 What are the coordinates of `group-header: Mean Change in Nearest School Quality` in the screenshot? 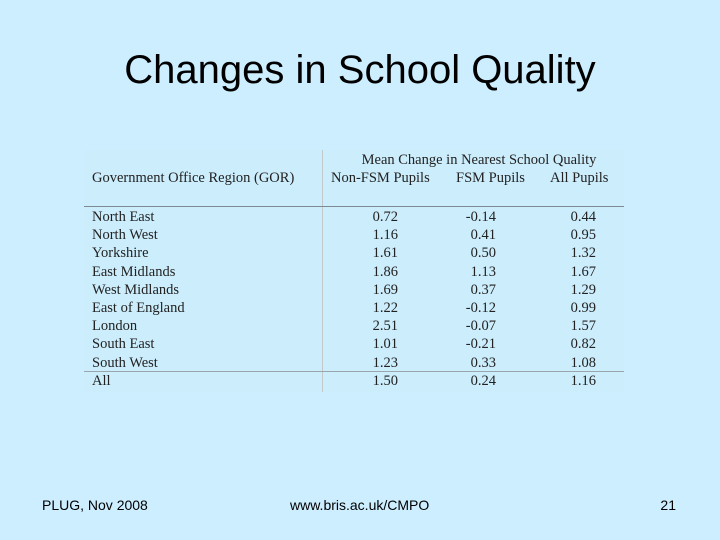 It's located at (479, 160).